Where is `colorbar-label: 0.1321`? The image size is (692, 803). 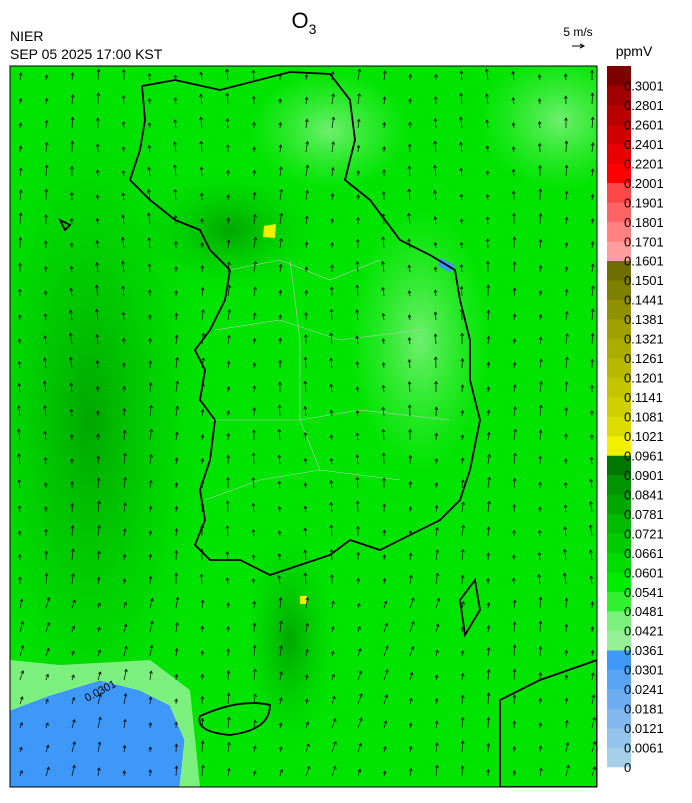
colorbar-label: 0.1321 is located at coordinates (644, 339).